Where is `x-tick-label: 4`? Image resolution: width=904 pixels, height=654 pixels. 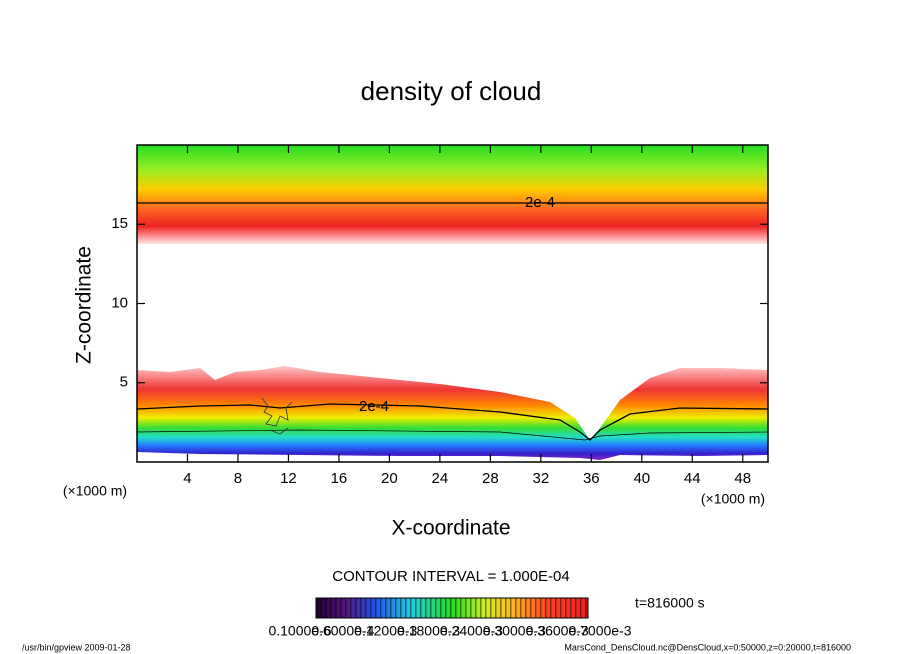 x-tick-label: 4 is located at coordinates (187, 478).